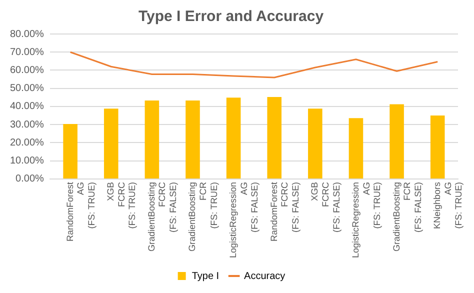 The image size is (474, 293). What do you see at coordinates (27, 34) in the screenshot?
I see `y-tick-label: 80.00%` at bounding box center [27, 34].